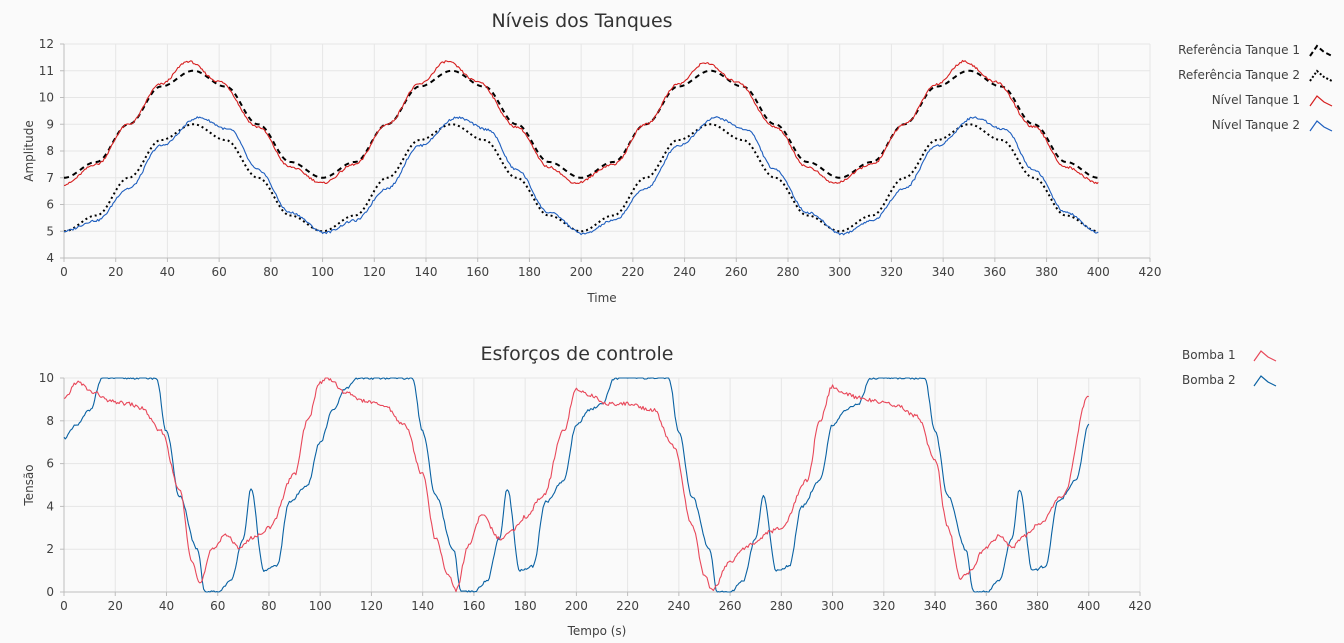 This screenshot has width=1344, height=643. What do you see at coordinates (50, 549) in the screenshot?
I see `control-ytick-label: 2` at bounding box center [50, 549].